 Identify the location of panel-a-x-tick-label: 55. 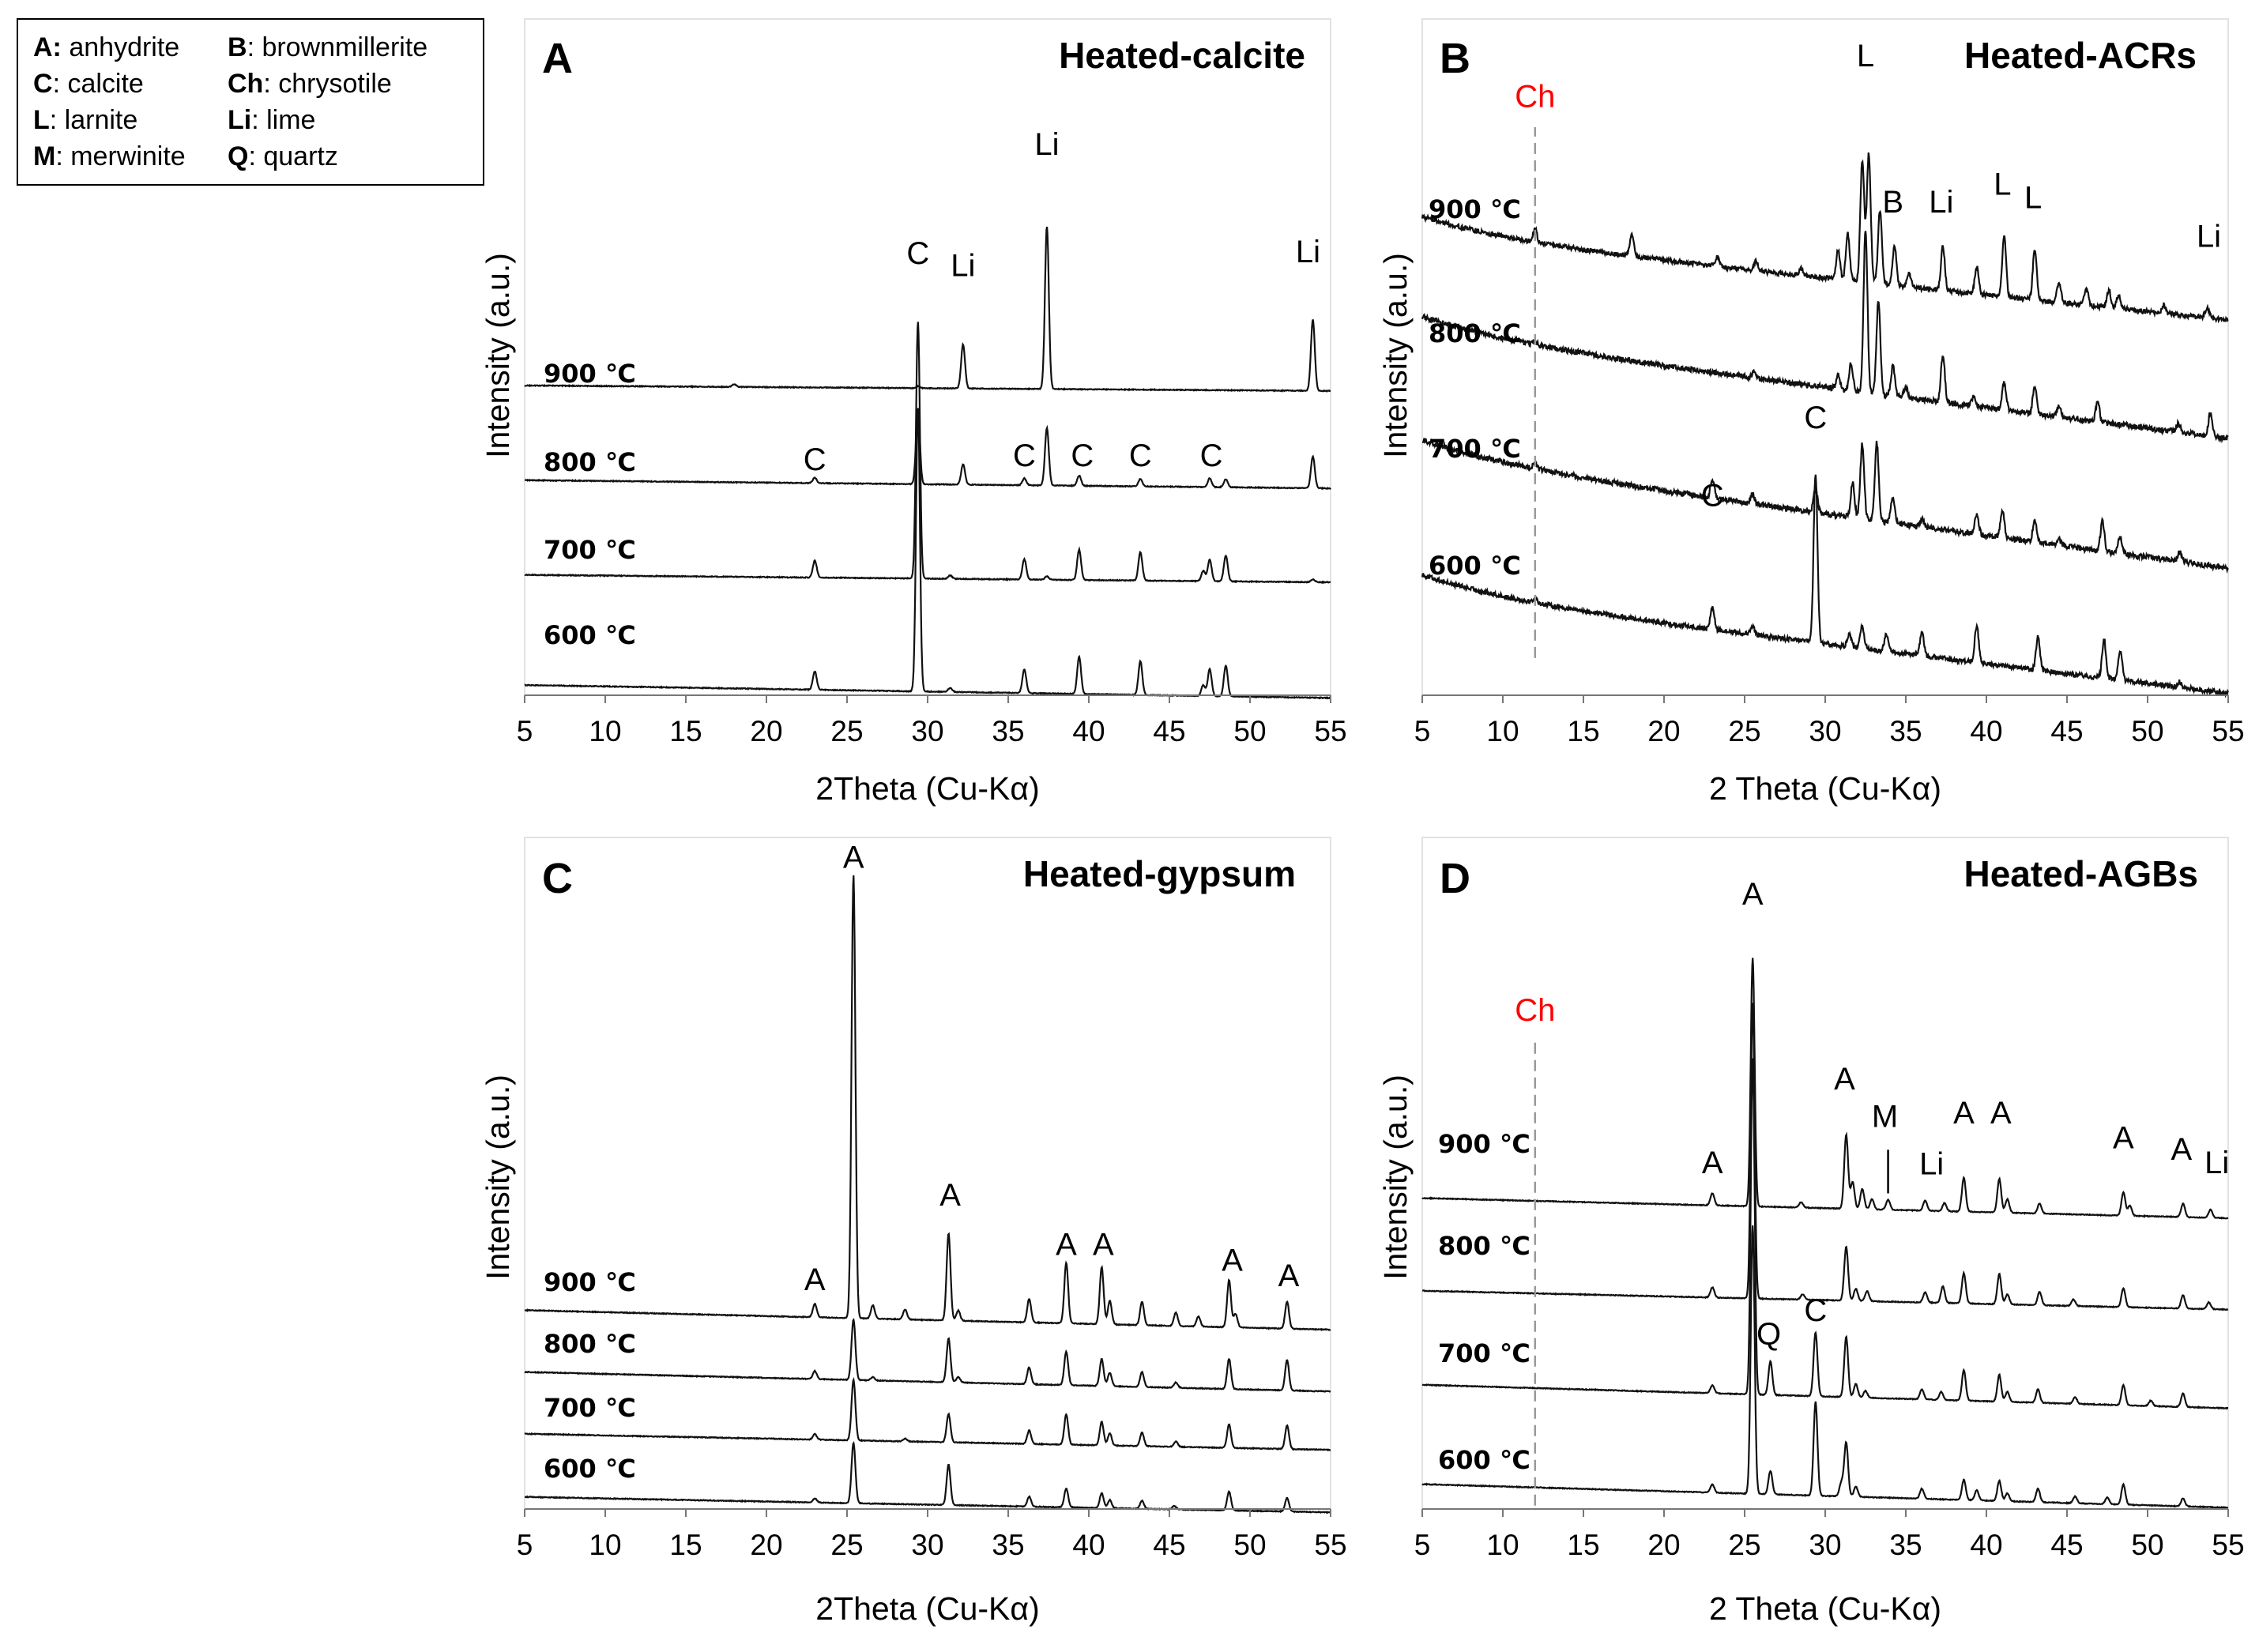
(1330, 731).